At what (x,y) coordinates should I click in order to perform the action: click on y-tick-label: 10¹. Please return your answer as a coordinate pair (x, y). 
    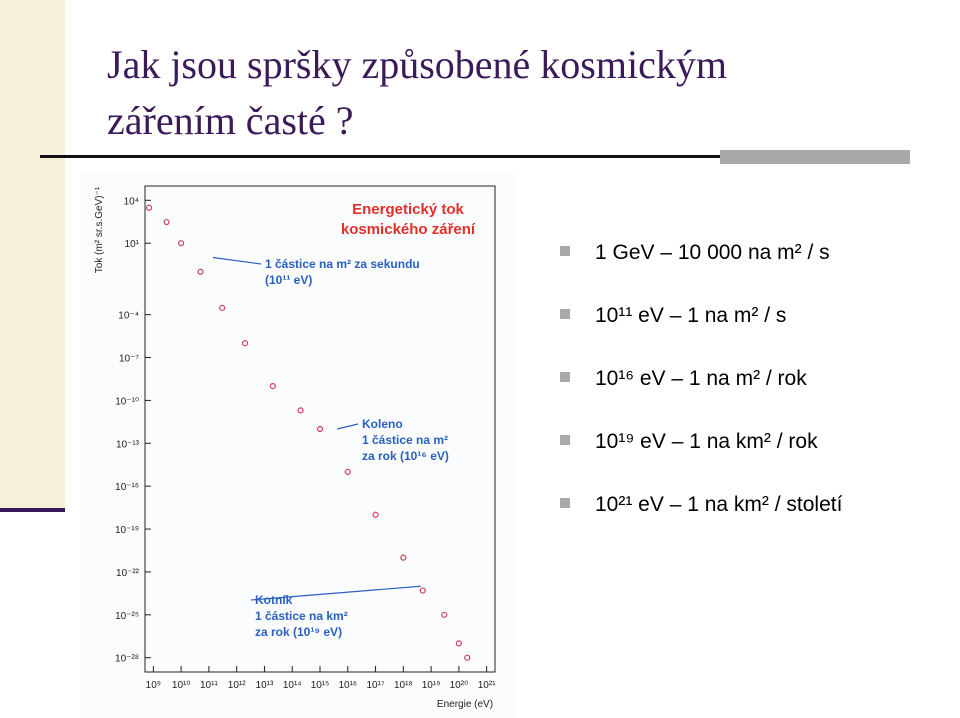
    Looking at the image, I should click on (132, 244).